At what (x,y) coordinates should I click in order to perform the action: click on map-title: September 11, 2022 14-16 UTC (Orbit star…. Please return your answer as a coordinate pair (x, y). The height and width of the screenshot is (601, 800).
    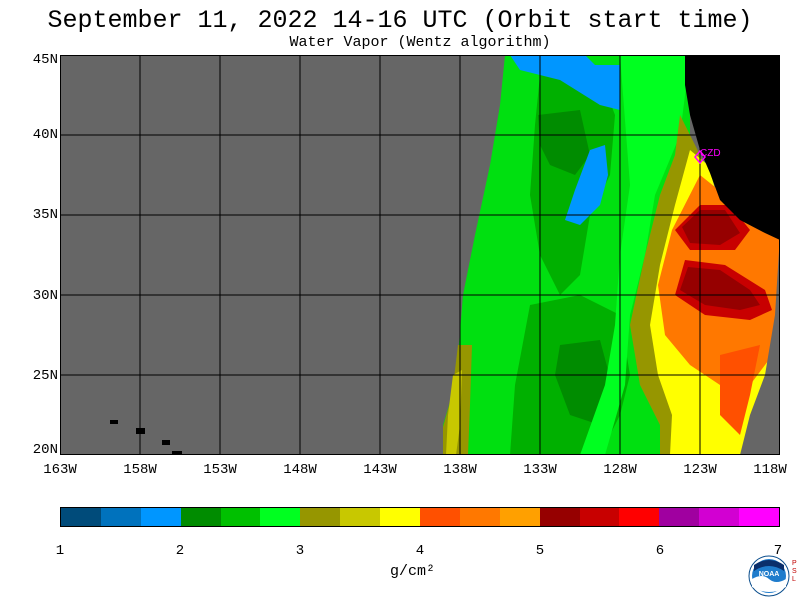
    Looking at the image, I should click on (400, 20).